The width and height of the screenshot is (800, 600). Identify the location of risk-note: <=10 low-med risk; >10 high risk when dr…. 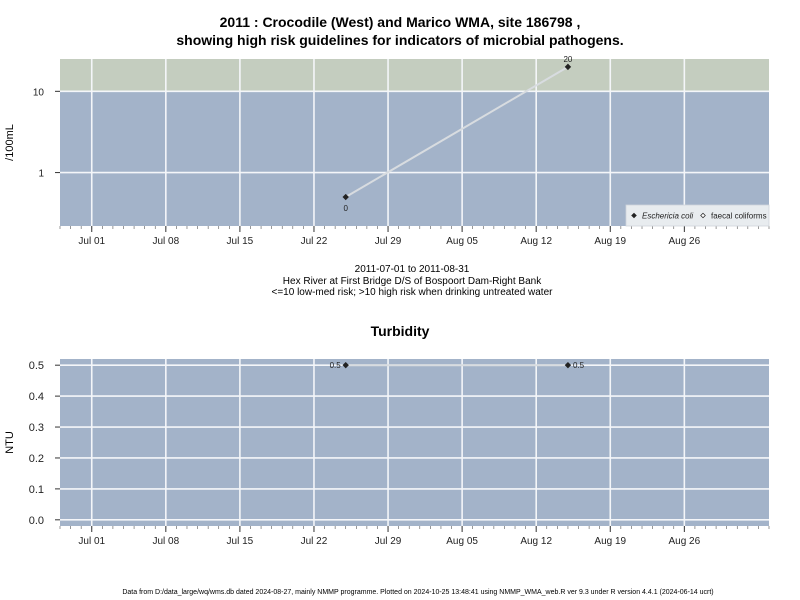
(412, 292).